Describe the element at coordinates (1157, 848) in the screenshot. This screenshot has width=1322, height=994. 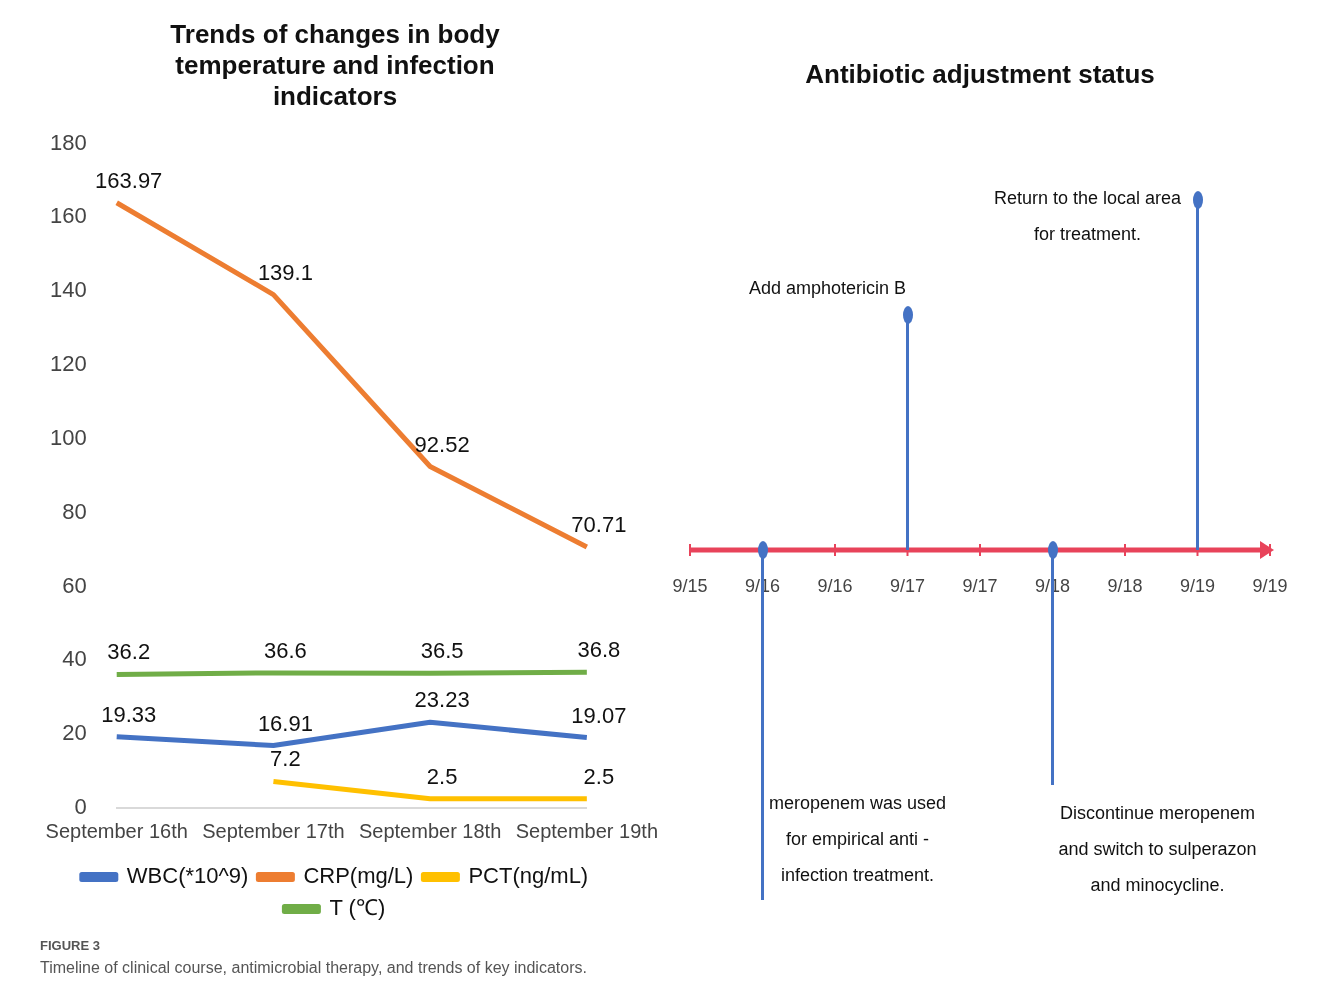
I see `text: Discontinue meropenem and switch to sulperazon and minocycline.` at that location.